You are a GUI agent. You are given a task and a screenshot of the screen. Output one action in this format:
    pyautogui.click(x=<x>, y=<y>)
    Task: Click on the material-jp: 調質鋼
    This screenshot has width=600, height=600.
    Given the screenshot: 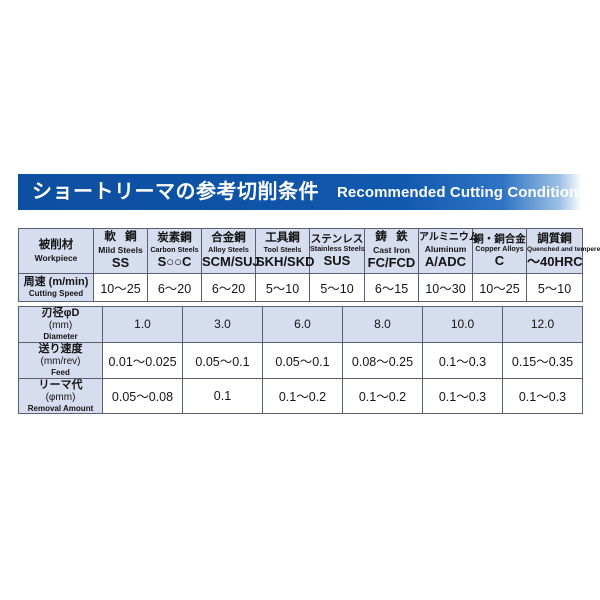 What is the action you would take?
    pyautogui.click(x=554, y=238)
    